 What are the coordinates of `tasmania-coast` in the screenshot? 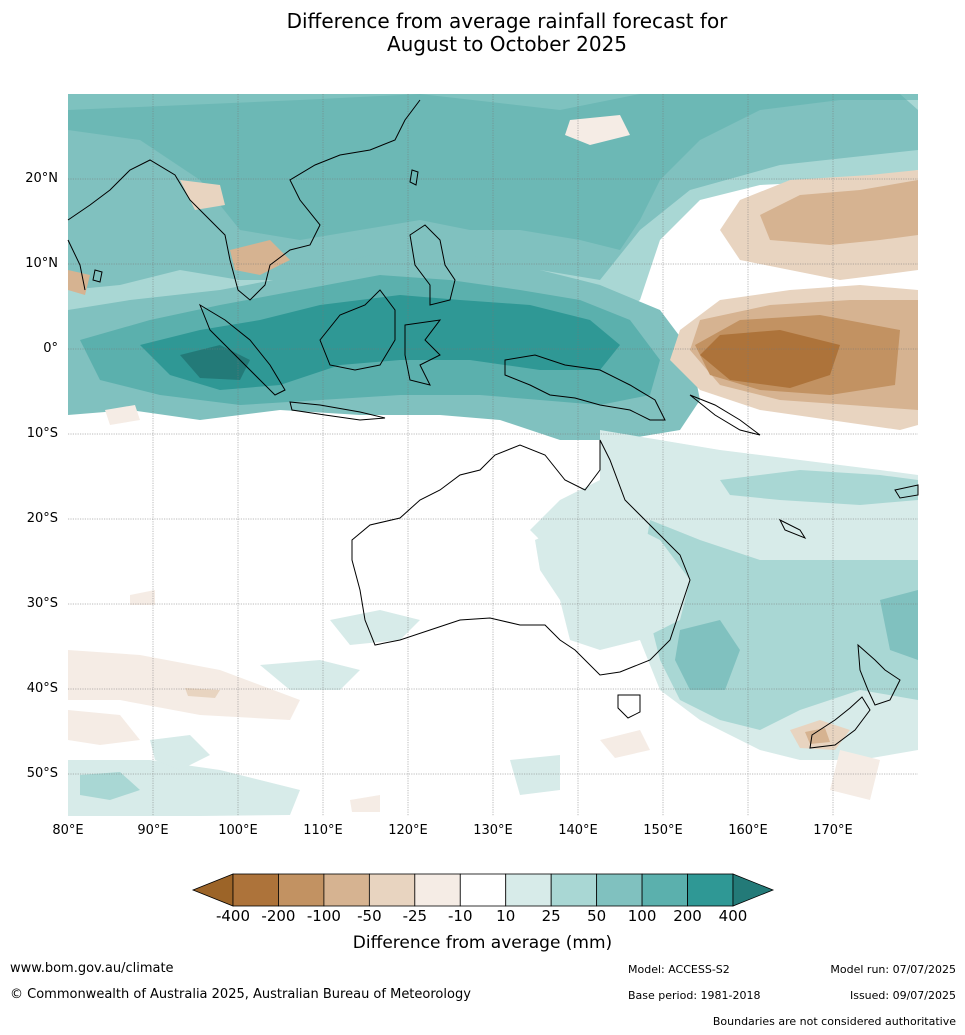 It's located at (629, 706).